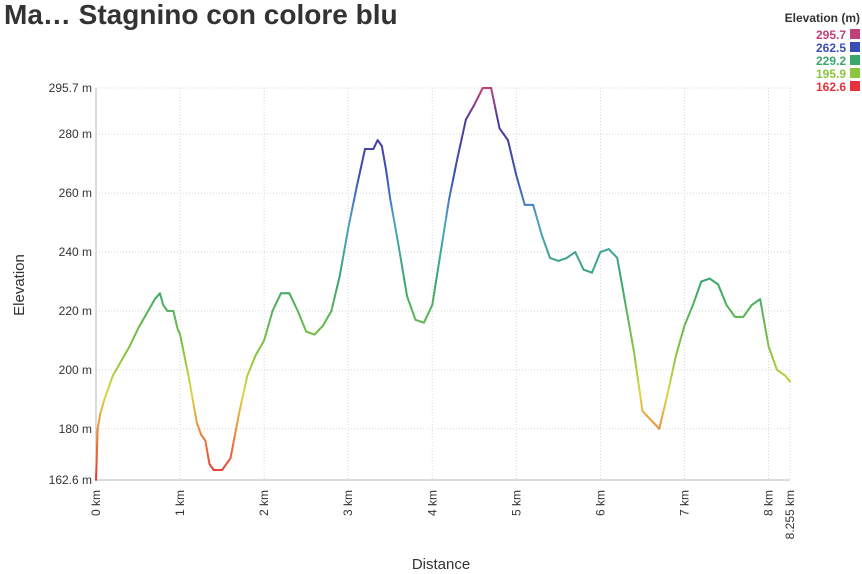 The image size is (862, 574). Describe the element at coordinates (75, 134) in the screenshot. I see `y-tick-label: 280 m` at that location.